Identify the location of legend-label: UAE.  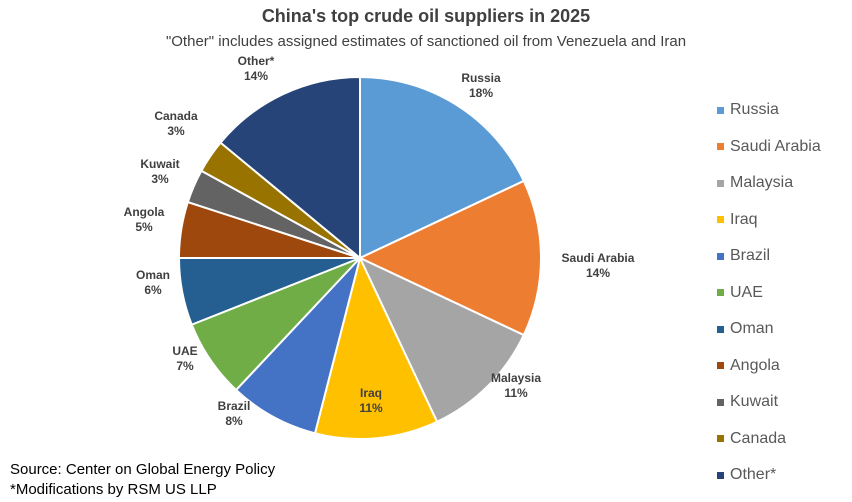
(746, 292).